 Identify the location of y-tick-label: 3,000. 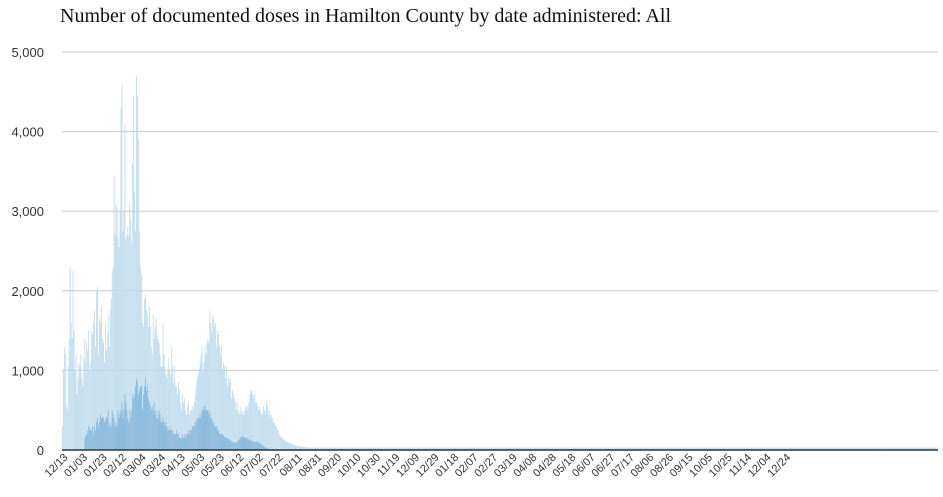
(27, 211).